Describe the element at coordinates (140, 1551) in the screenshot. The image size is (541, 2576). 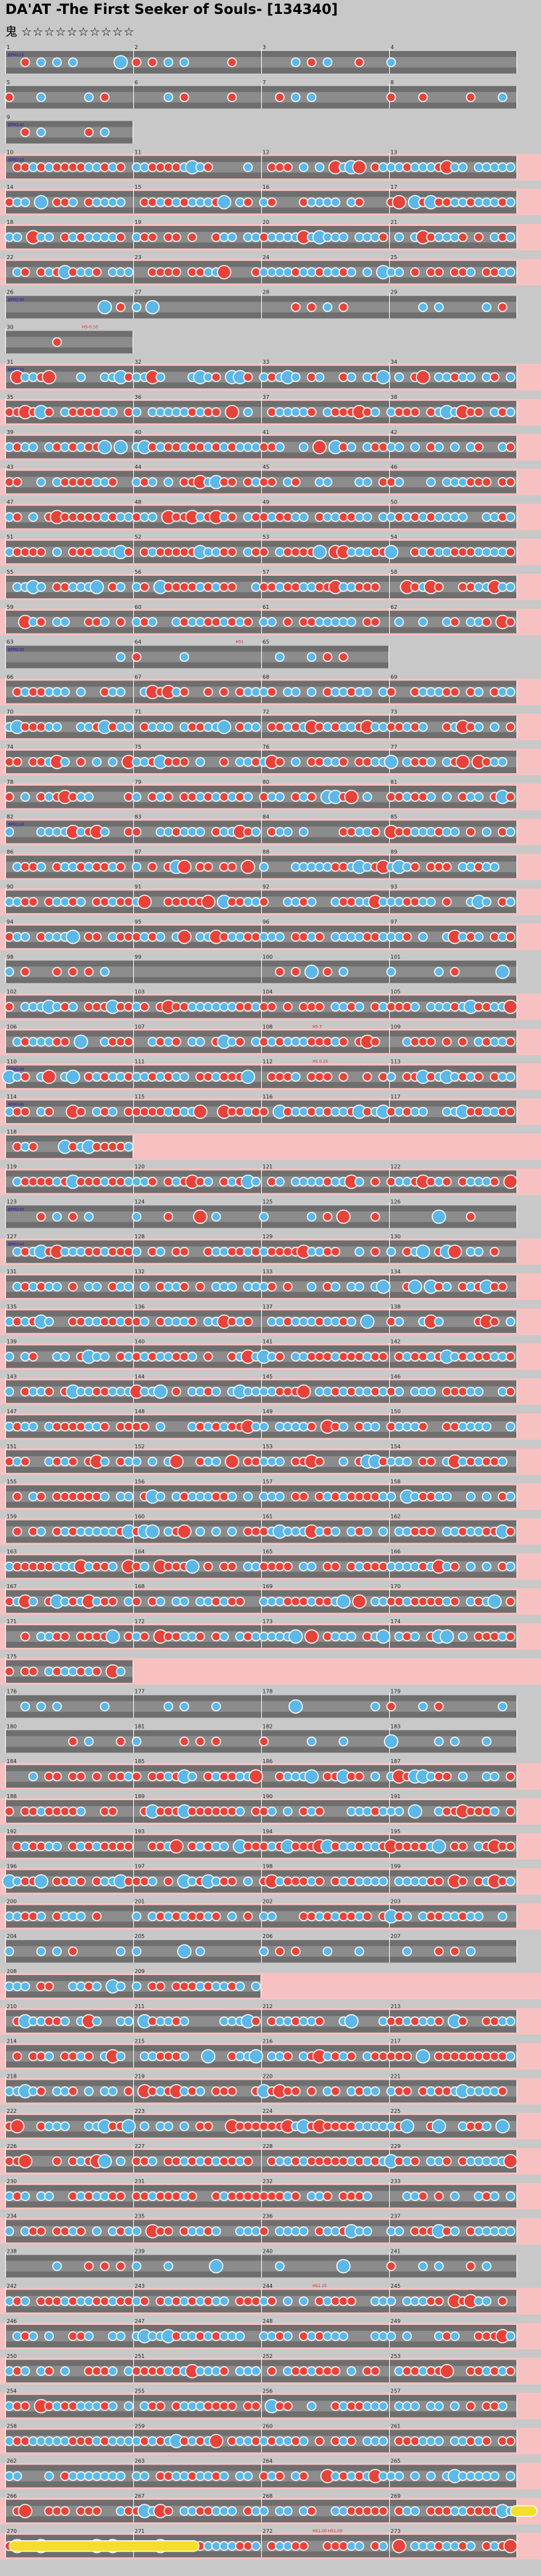
I see `measure-number: 164` at that location.